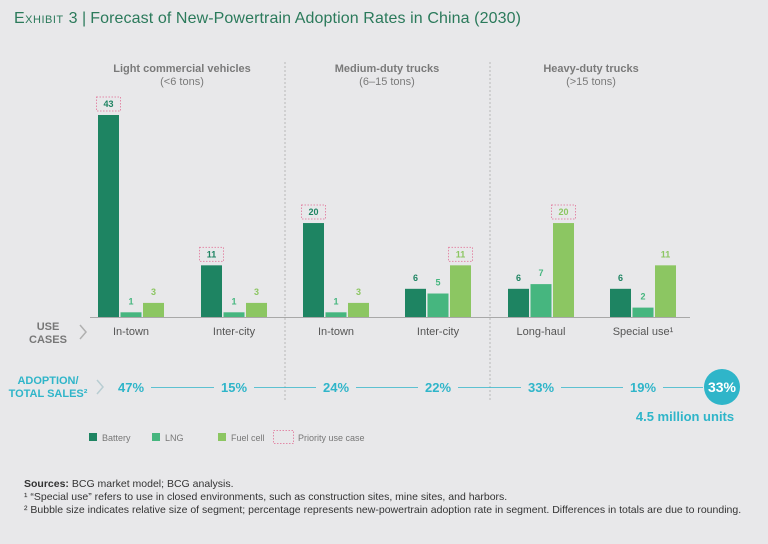 This screenshot has width=768, height=544. I want to click on adoption-rate-4: 22%, so click(438, 387).